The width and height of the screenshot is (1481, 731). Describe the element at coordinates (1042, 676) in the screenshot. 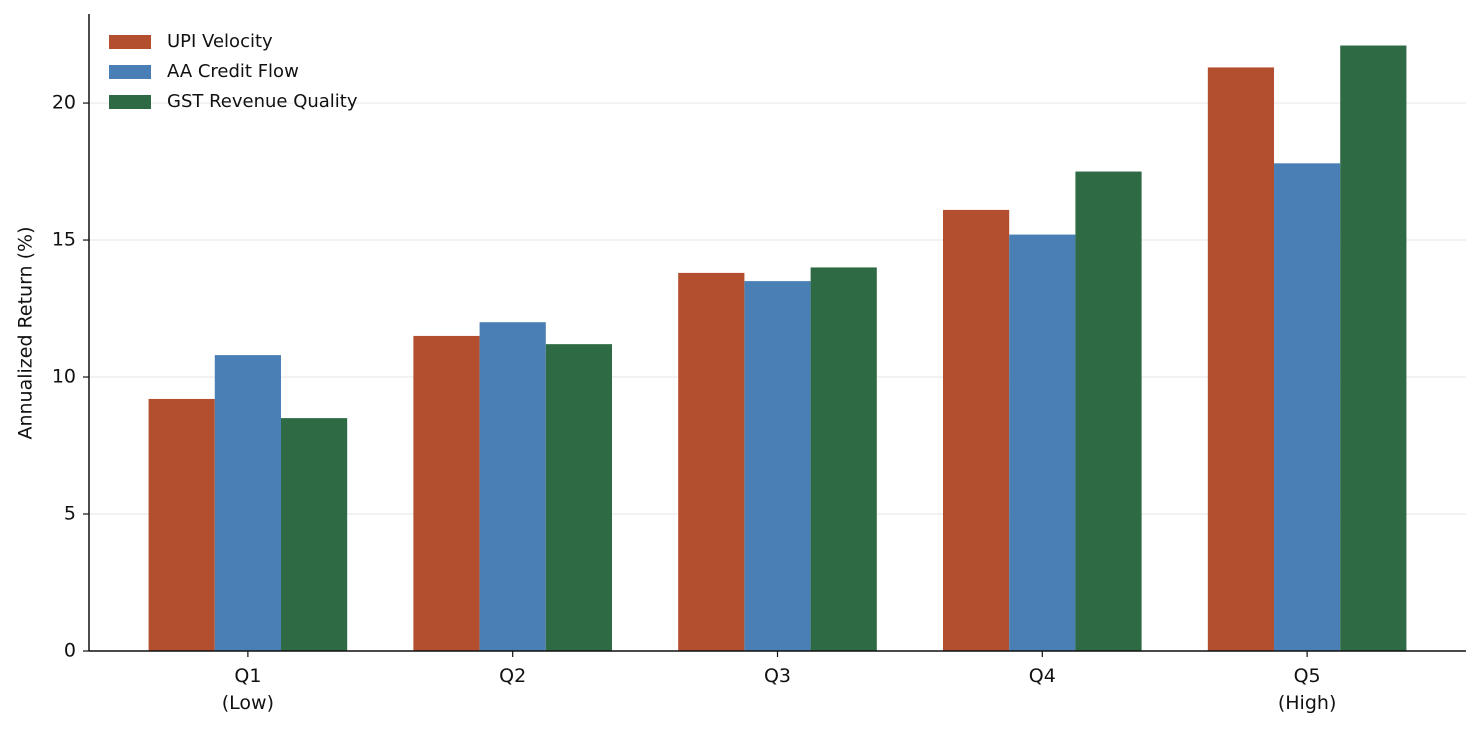

I see `x-tick-label: Q4` at that location.